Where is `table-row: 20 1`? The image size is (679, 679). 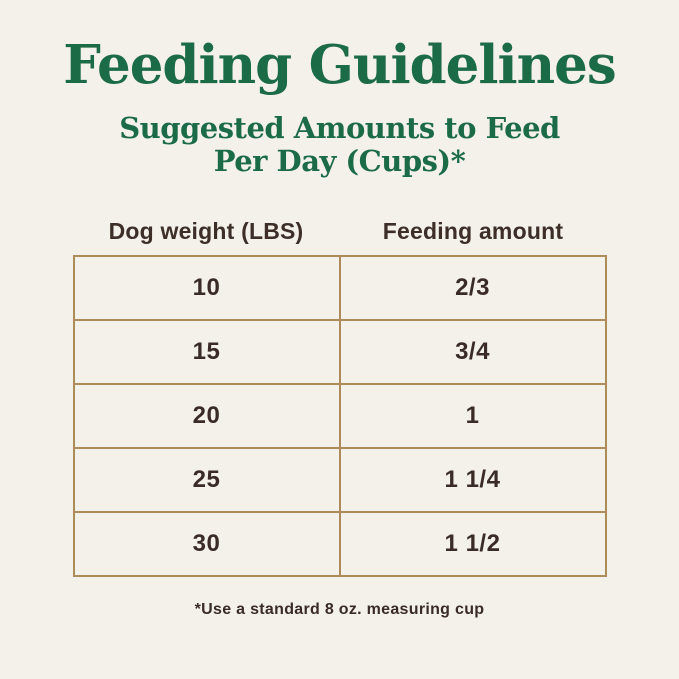 table-row: 20 1 is located at coordinates (339, 416).